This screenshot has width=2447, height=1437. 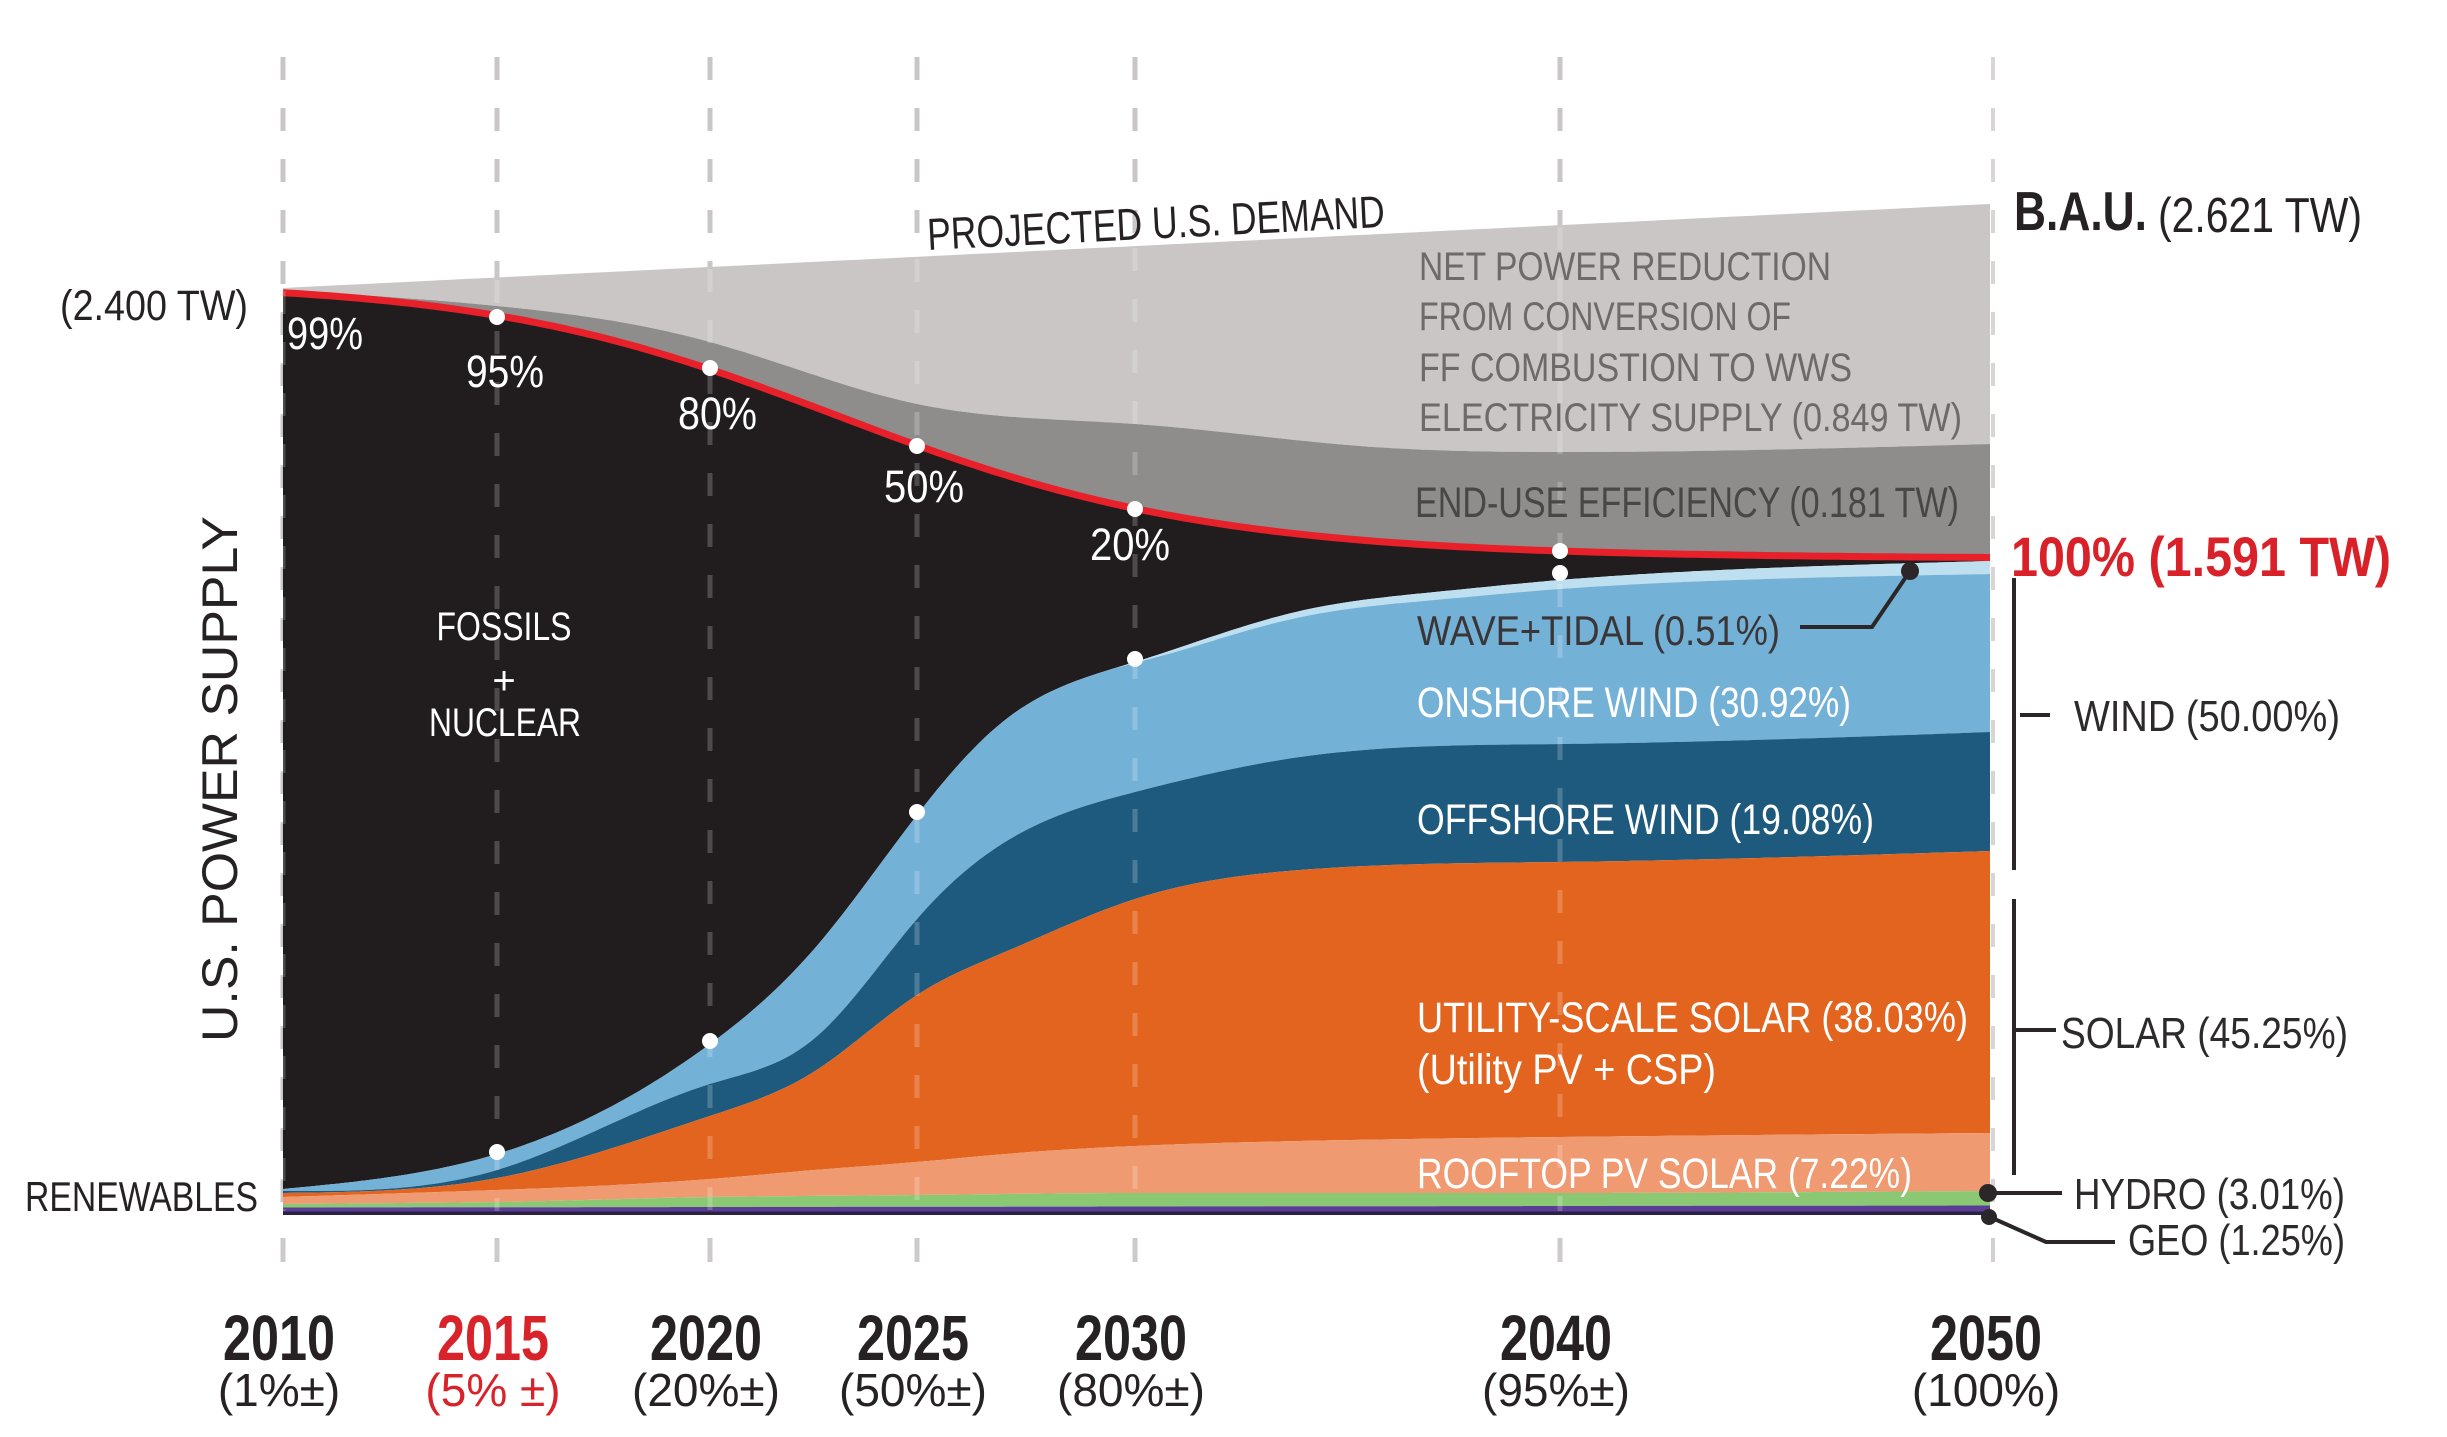 What do you see at coordinates (2236, 1240) in the screenshot?
I see `svg-text: GEO (1.25%)` at bounding box center [2236, 1240].